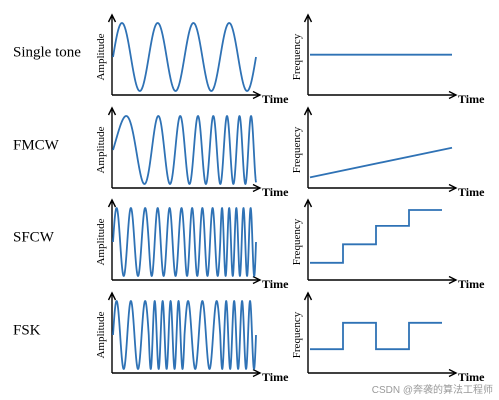  What do you see at coordinates (36, 145) in the screenshot?
I see `row-label: FMCW` at bounding box center [36, 145].